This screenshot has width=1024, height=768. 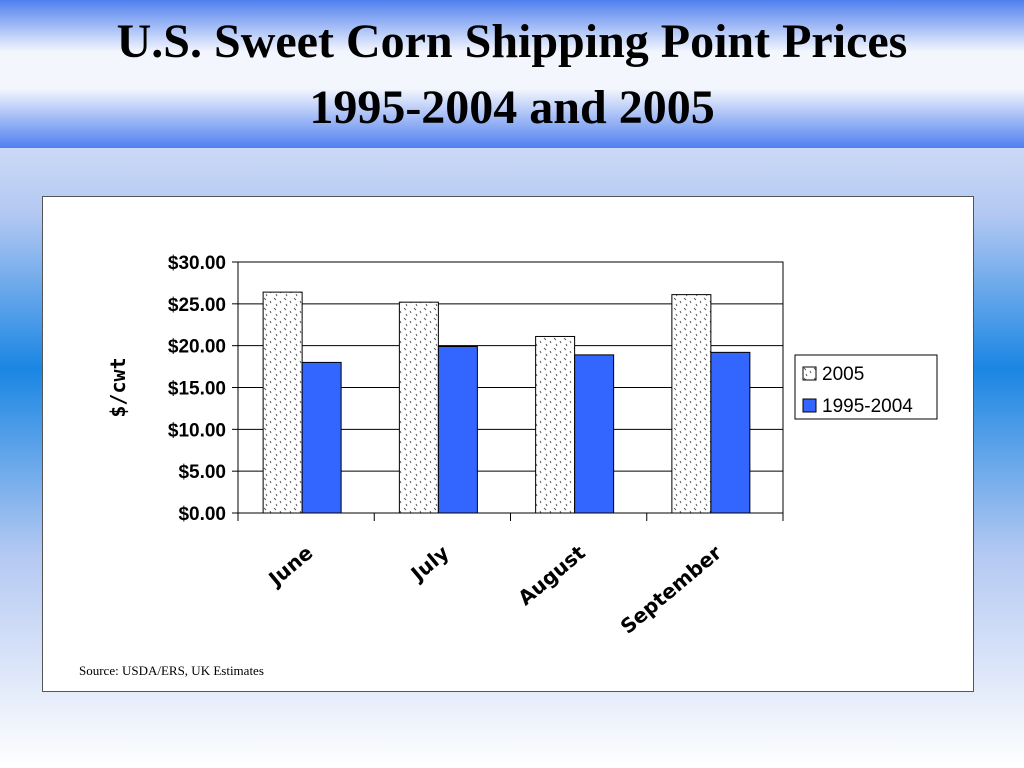 What do you see at coordinates (197, 263) in the screenshot?
I see `y-tick-label: $30.00` at bounding box center [197, 263].